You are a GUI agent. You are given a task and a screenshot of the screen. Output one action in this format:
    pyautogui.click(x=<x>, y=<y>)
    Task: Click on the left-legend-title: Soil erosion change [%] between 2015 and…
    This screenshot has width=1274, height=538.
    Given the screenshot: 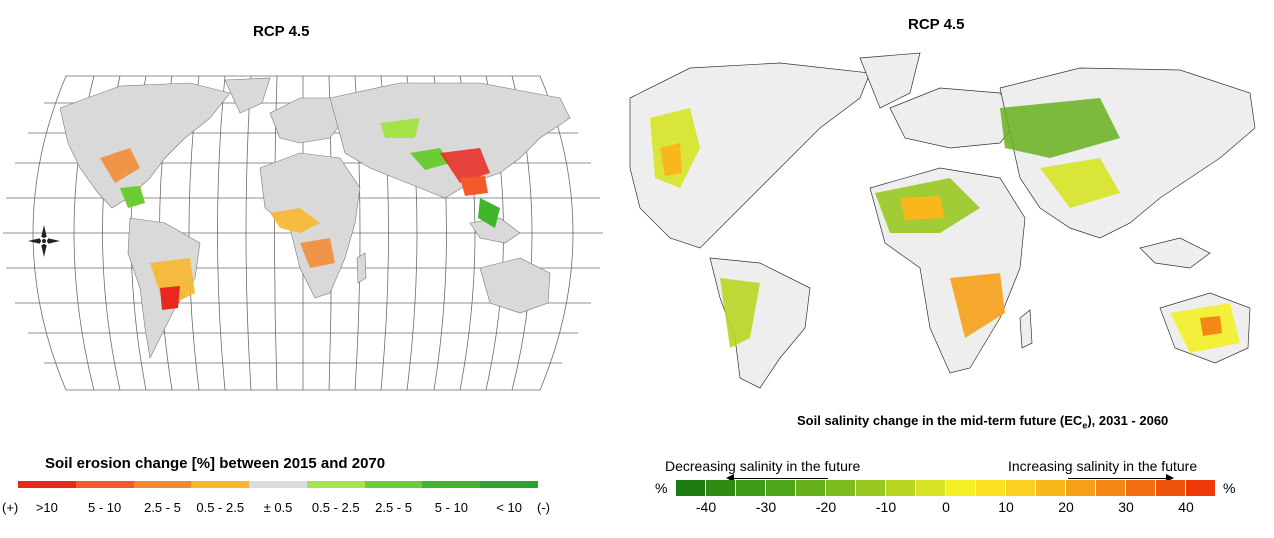 What is the action you would take?
    pyautogui.click(x=215, y=463)
    